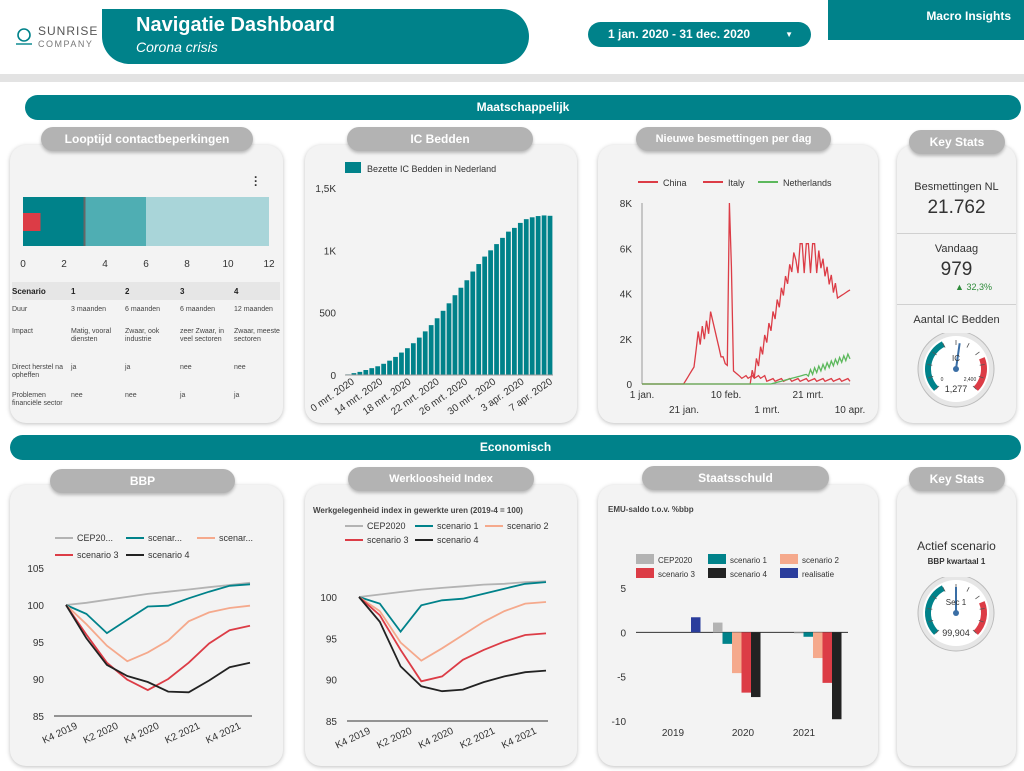 The width and height of the screenshot is (1024, 771). What do you see at coordinates (458, 540) in the screenshot?
I see `werkloosheid-legend-label: scenario 4` at bounding box center [458, 540].